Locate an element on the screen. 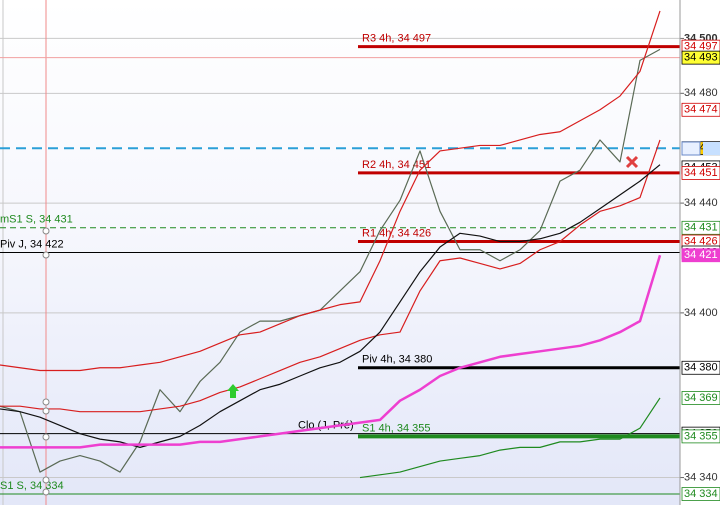 This screenshot has height=505, width=720. price-tag-label: 34 474 is located at coordinates (701, 110).